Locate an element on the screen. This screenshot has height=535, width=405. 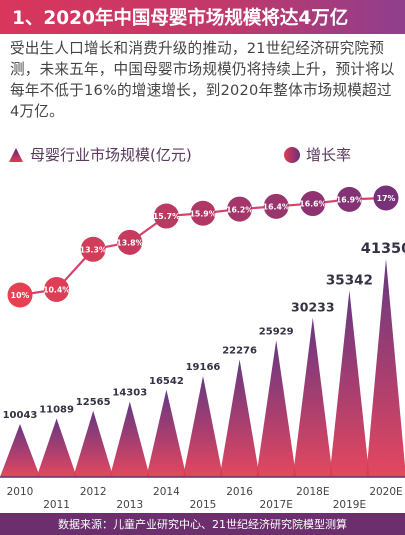
bar-value-label: 14303 is located at coordinates (129, 393).